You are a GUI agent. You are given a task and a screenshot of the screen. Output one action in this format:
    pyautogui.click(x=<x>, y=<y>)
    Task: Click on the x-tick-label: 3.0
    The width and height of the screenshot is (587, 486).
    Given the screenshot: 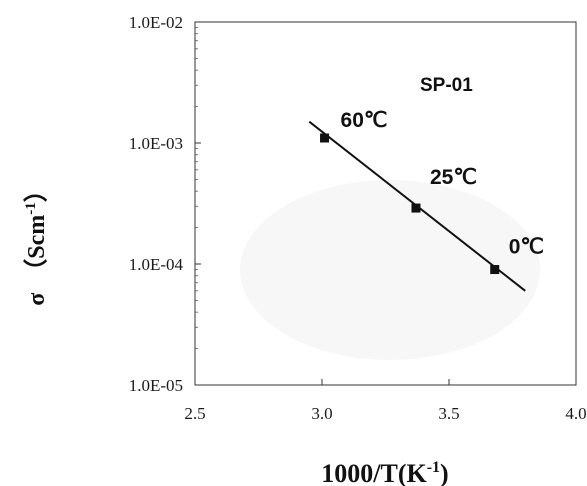 What is the action you would take?
    pyautogui.click(x=321, y=413)
    